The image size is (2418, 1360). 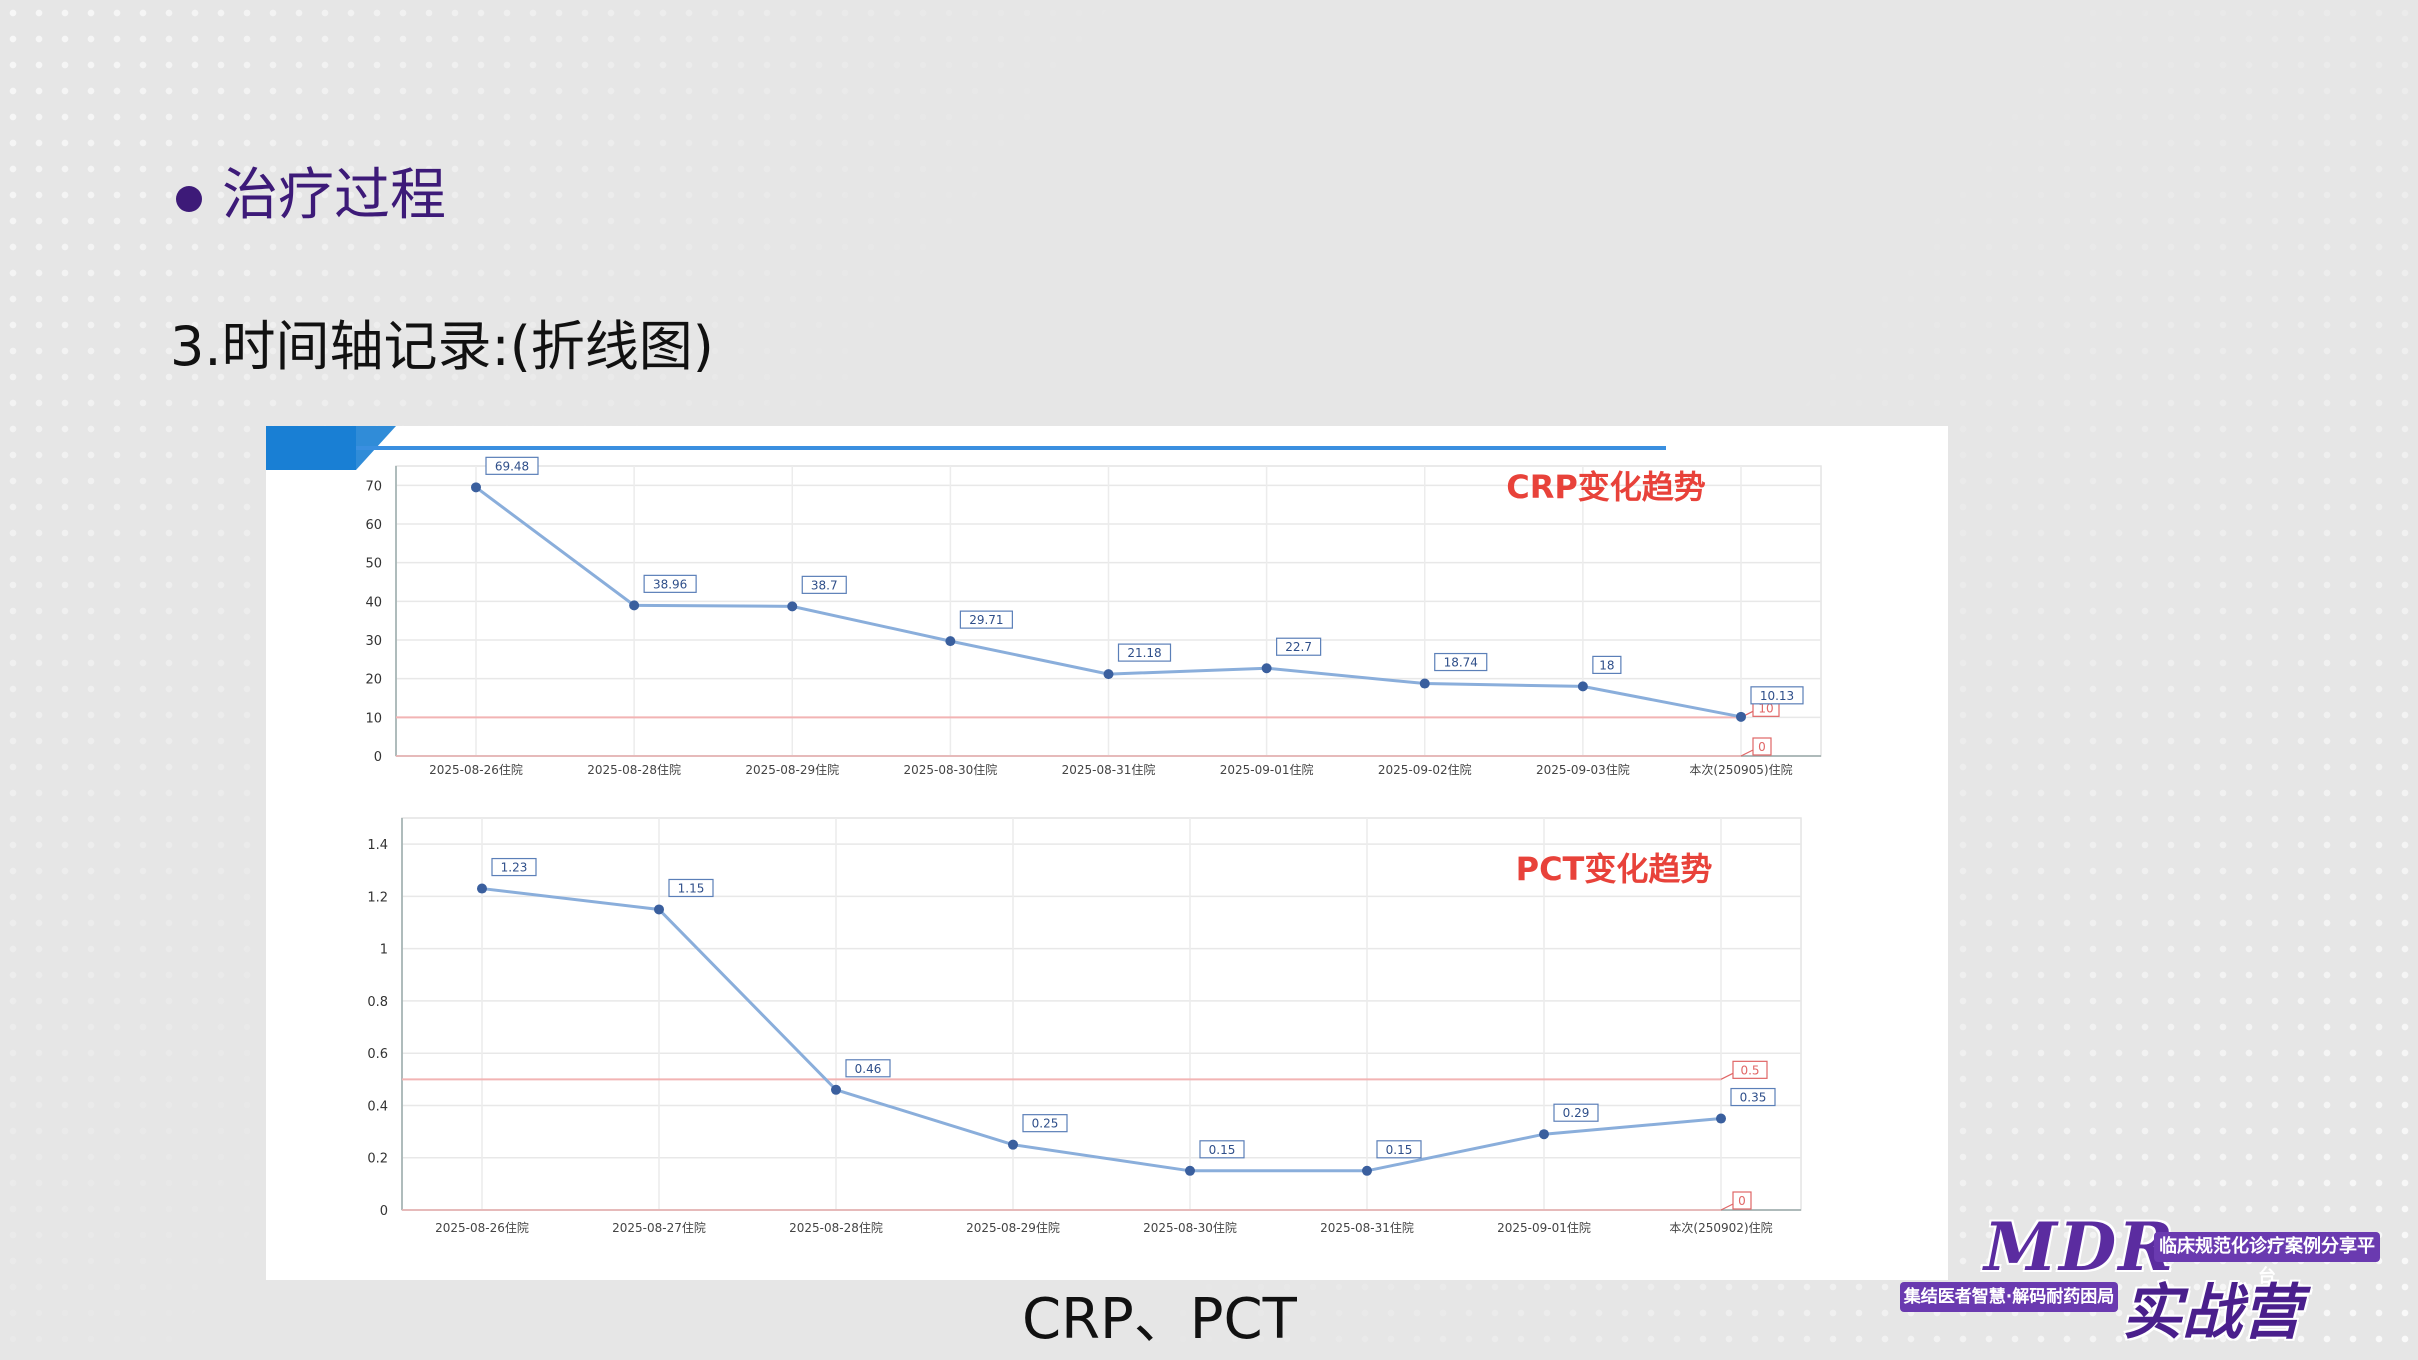 What do you see at coordinates (377, 845) in the screenshot?
I see `chart2-y-tick-label: 1.4` at bounding box center [377, 845].